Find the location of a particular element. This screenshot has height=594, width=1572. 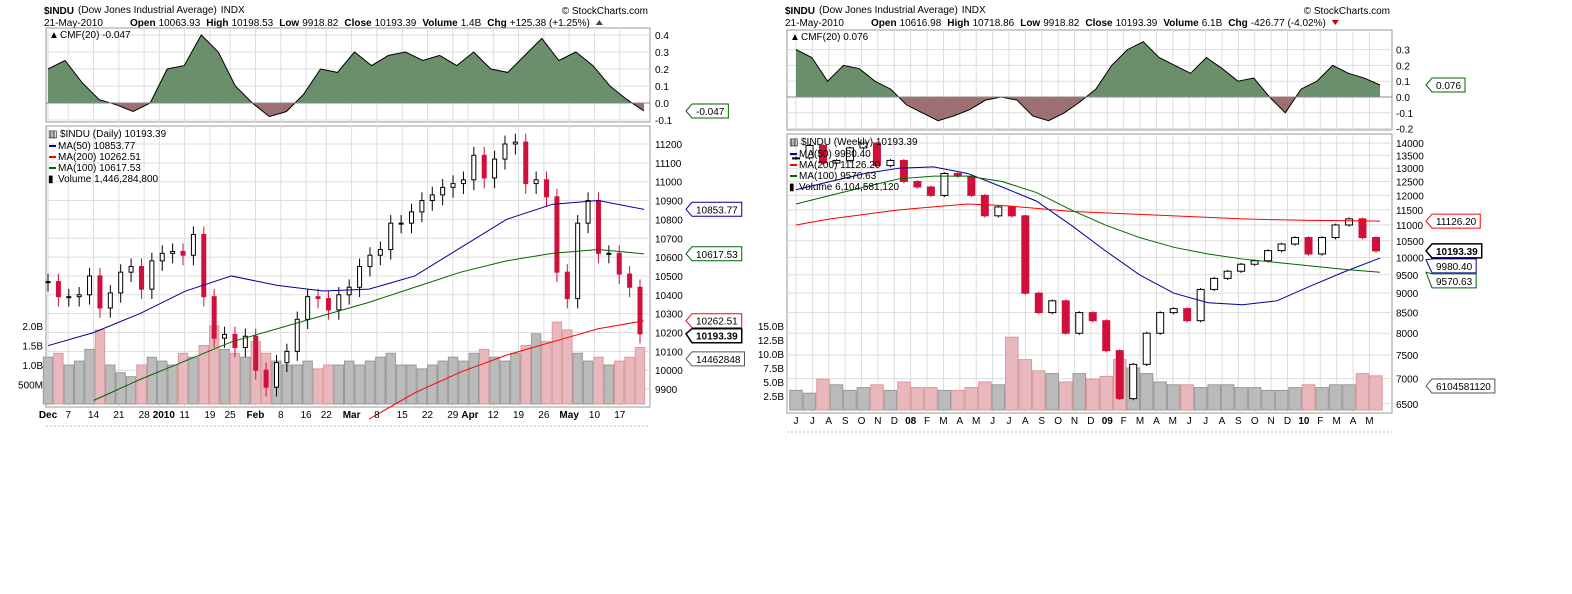

price-tick-label: 10300 is located at coordinates (669, 315).